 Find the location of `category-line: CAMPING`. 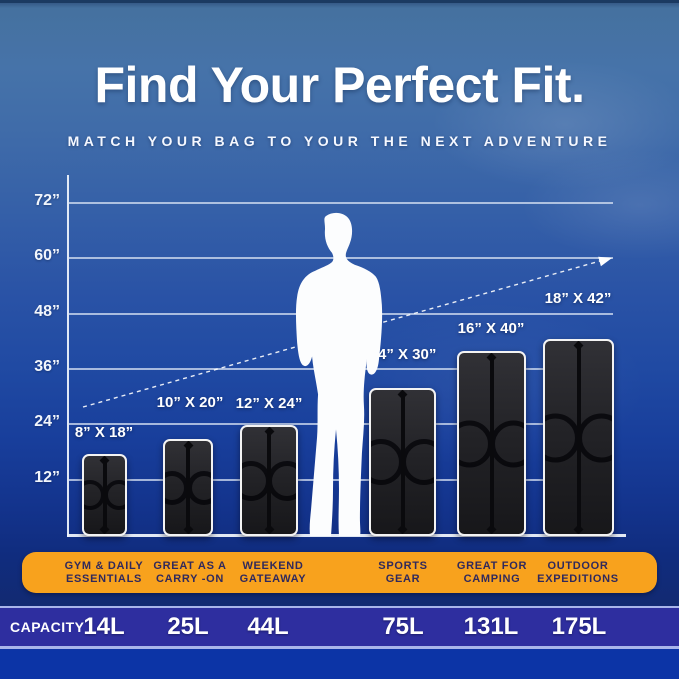

category-line: CAMPING is located at coordinates (492, 578).